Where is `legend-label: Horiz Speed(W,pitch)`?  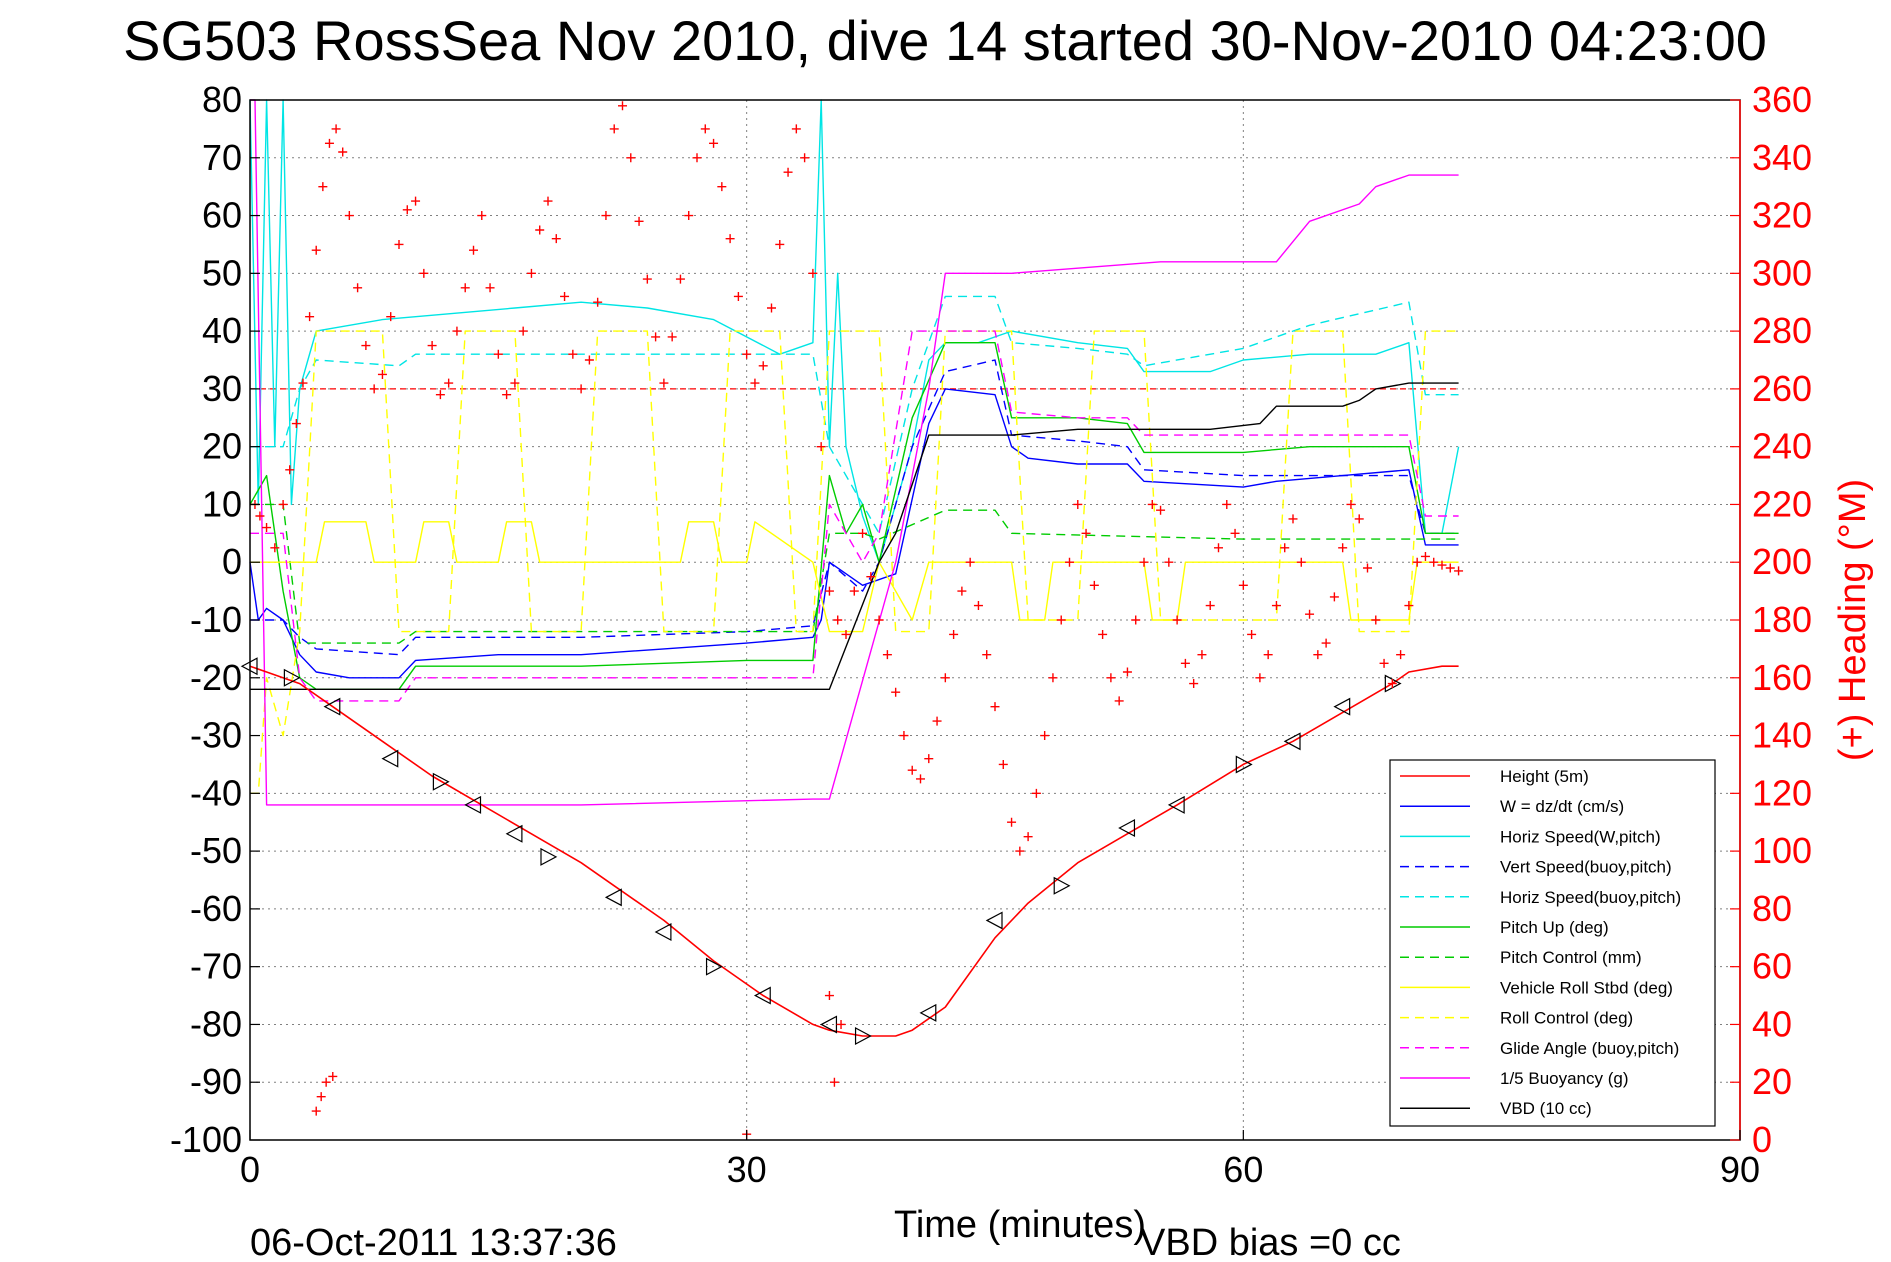
legend-label: Horiz Speed(W,pitch) is located at coordinates (1580, 836).